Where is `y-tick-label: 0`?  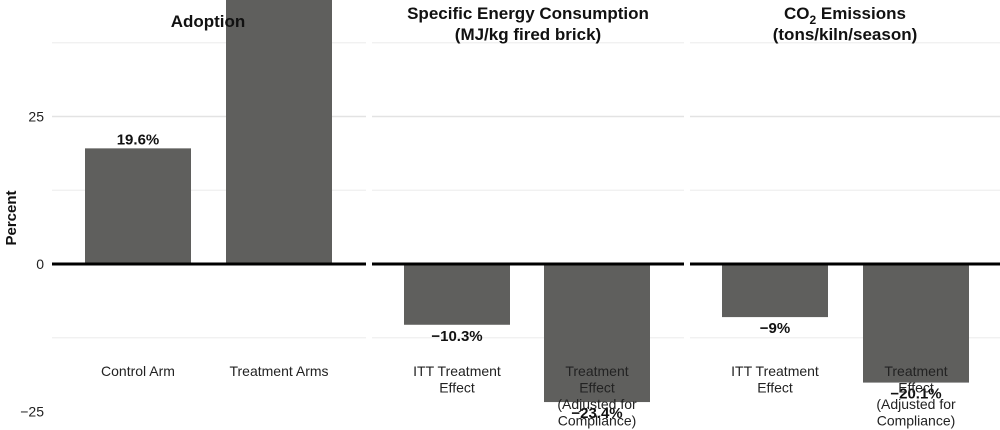 y-tick-label: 0 is located at coordinates (40, 264).